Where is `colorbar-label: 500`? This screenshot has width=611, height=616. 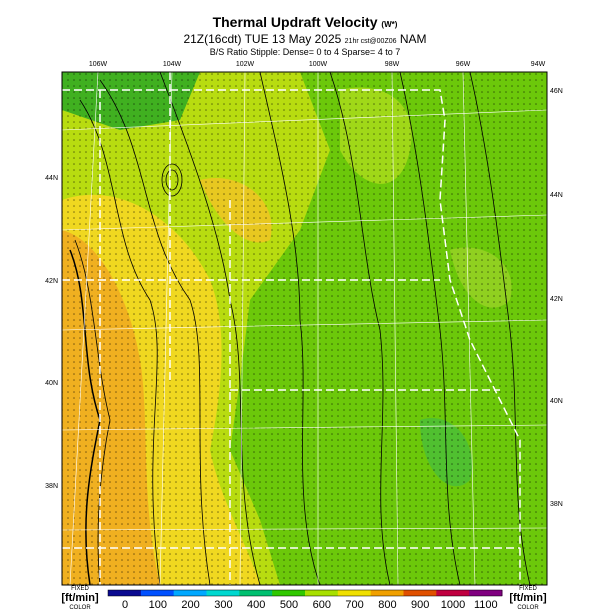 colorbar-label: 500 is located at coordinates (289, 605).